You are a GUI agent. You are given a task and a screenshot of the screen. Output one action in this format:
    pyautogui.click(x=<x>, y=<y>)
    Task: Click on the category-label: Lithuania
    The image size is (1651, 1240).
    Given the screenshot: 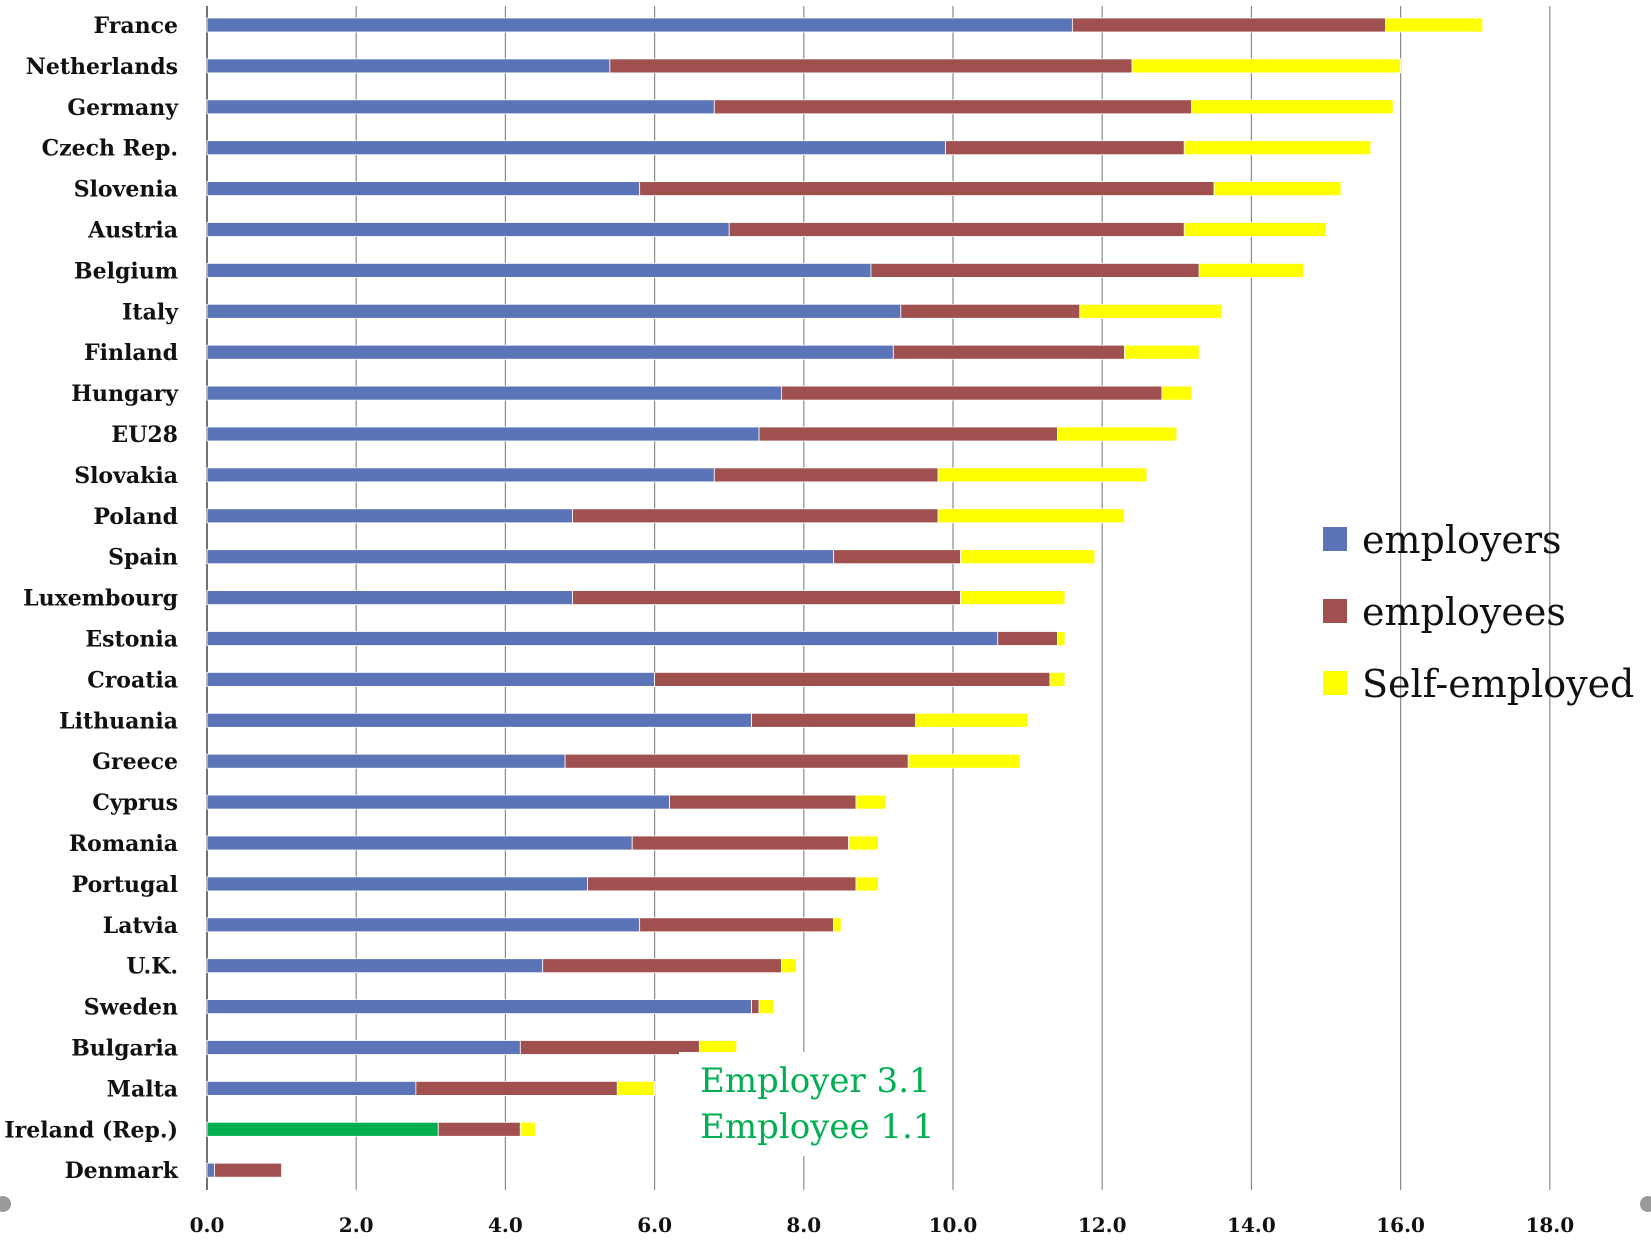 What is the action you would take?
    pyautogui.click(x=118, y=721)
    